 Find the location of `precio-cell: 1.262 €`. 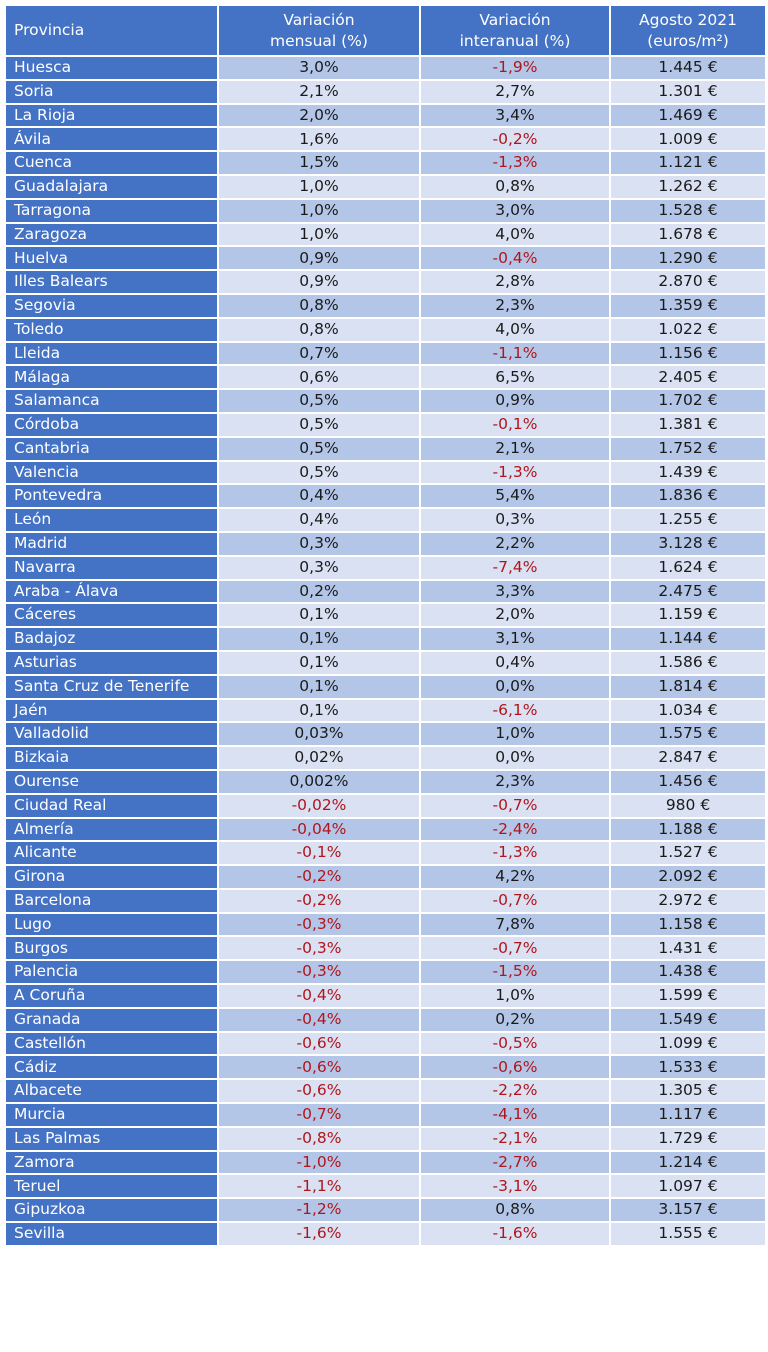

precio-cell: 1.262 € is located at coordinates (688, 186).